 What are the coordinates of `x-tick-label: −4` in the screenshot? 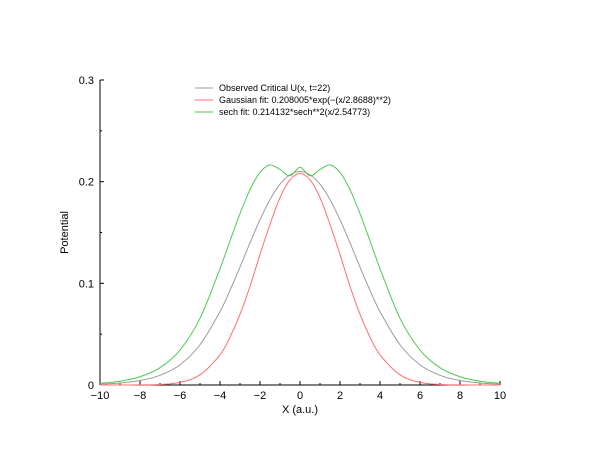 It's located at (220, 396).